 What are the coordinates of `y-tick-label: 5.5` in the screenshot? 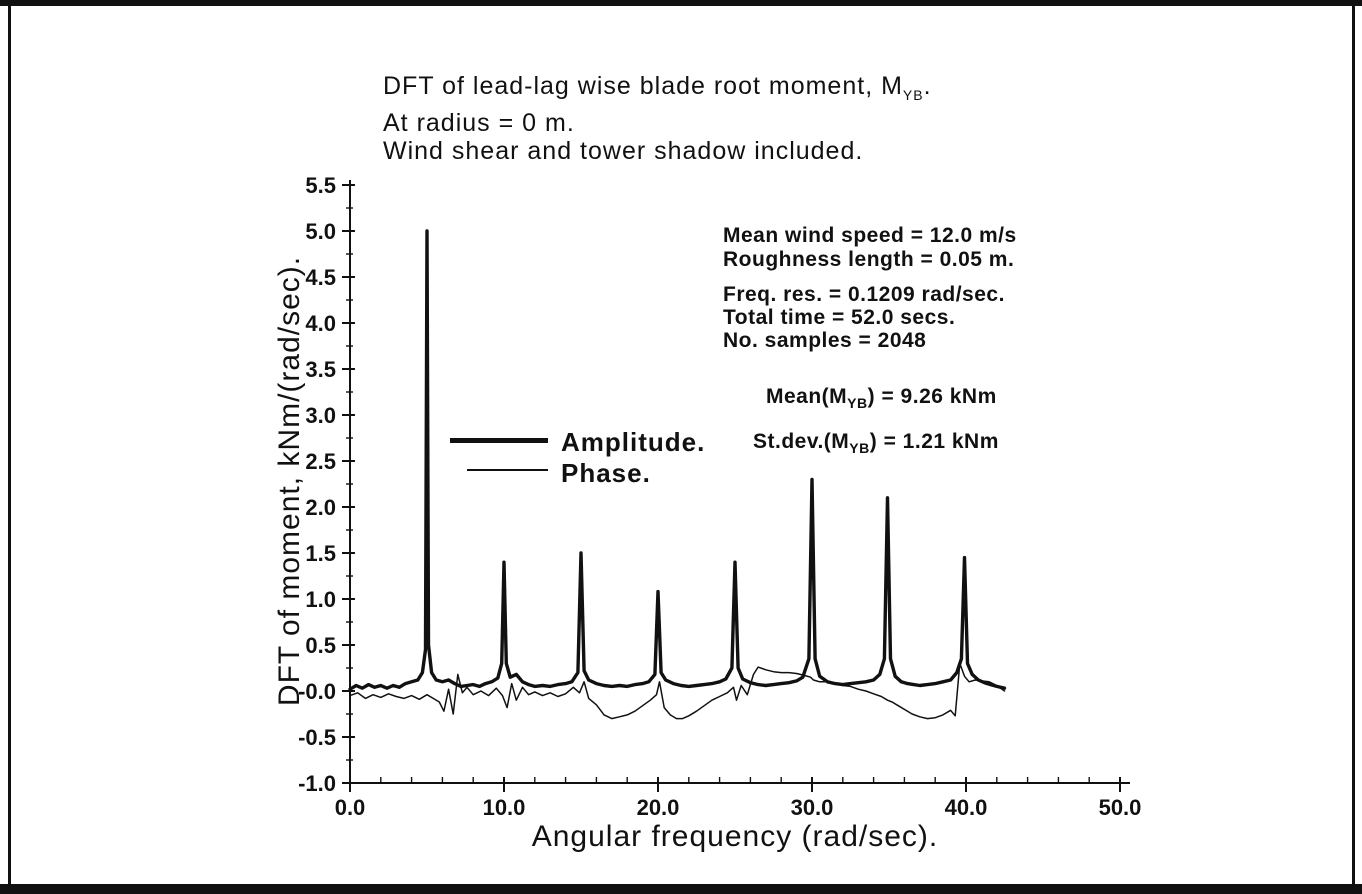 It's located at (320, 185).